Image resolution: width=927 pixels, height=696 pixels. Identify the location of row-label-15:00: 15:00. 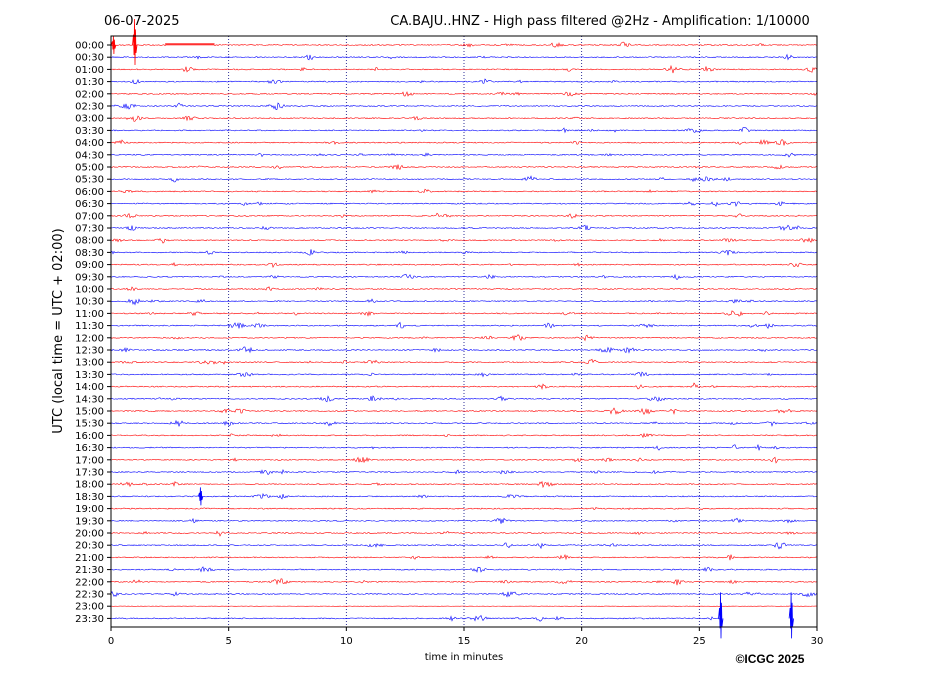
(89, 412).